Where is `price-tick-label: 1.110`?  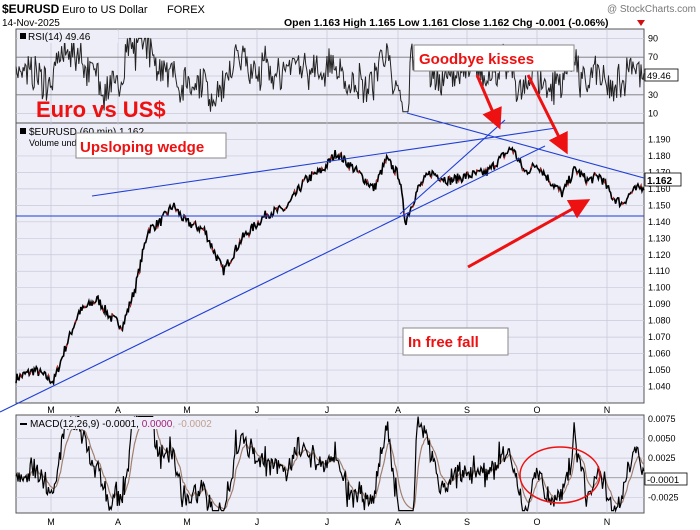
price-tick-label: 1.110 is located at coordinates (659, 271).